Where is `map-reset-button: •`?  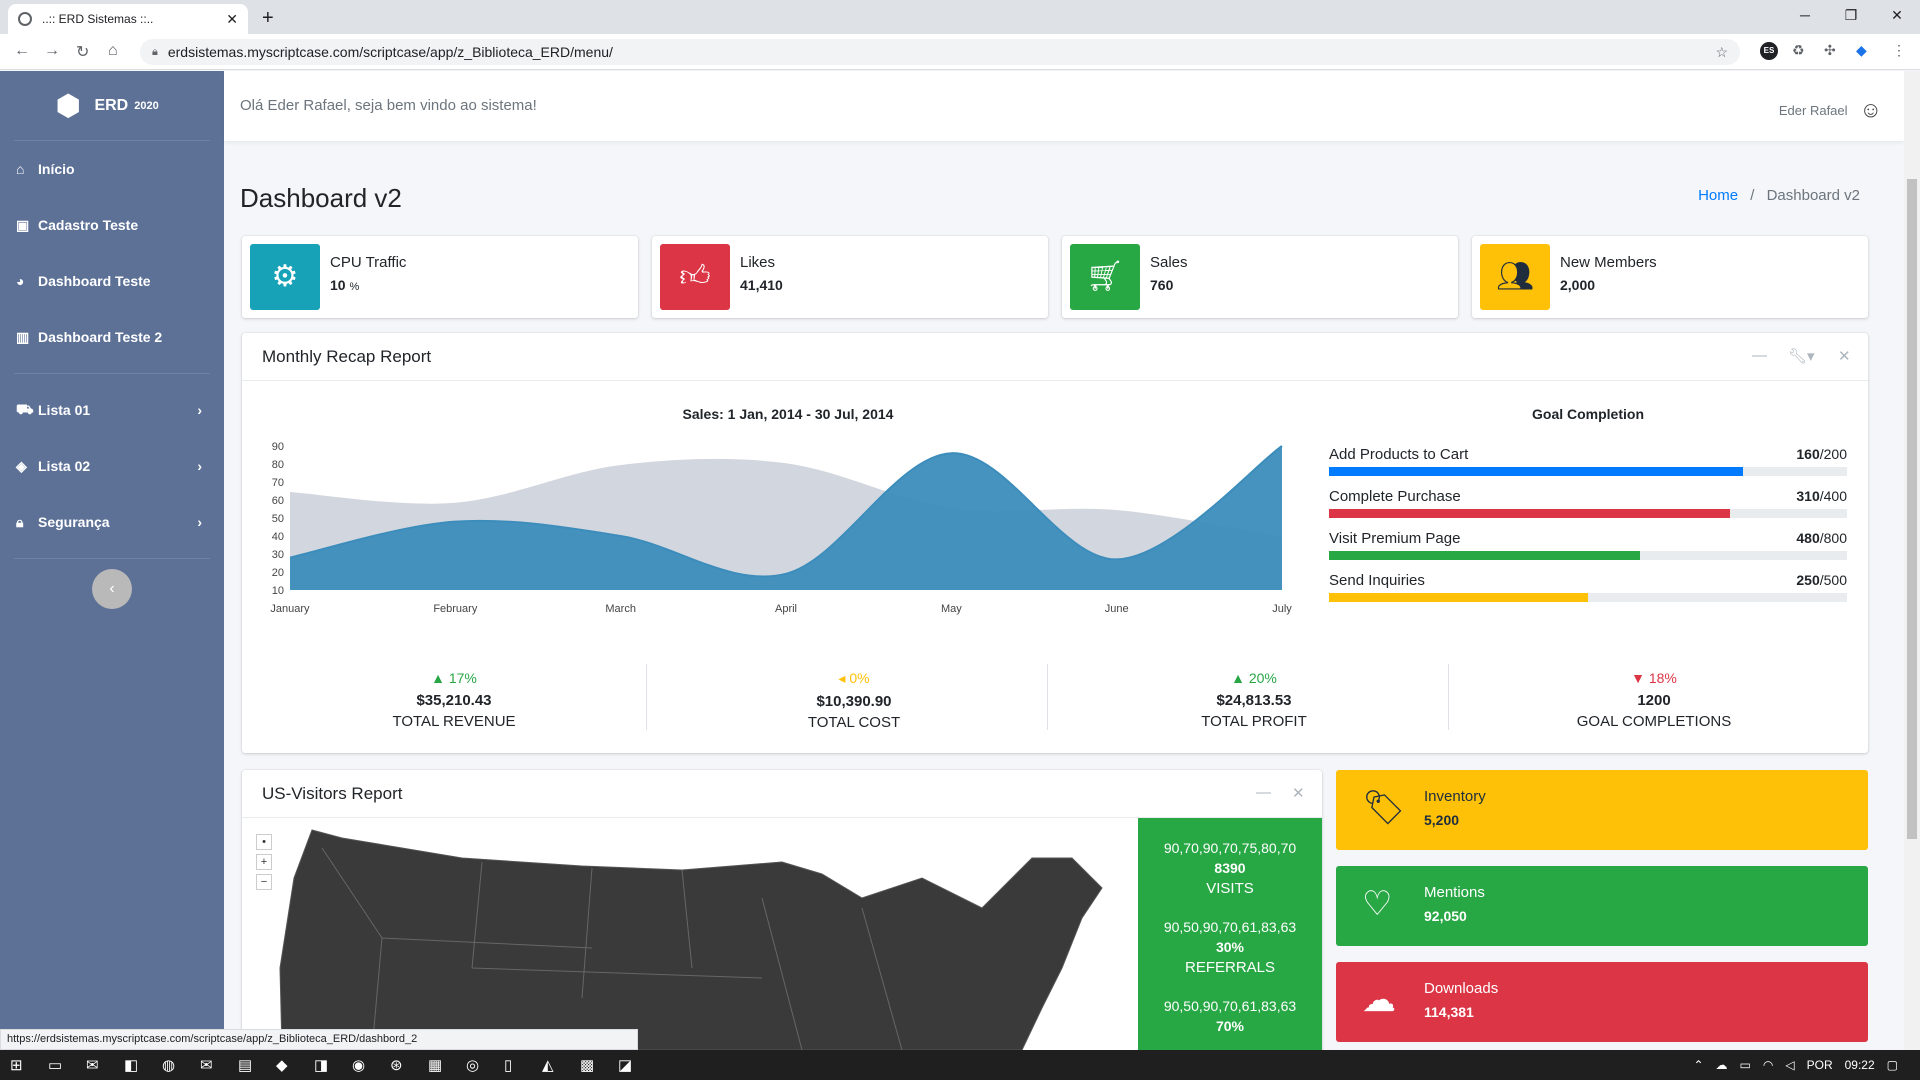
map-reset-button: • is located at coordinates (264, 842).